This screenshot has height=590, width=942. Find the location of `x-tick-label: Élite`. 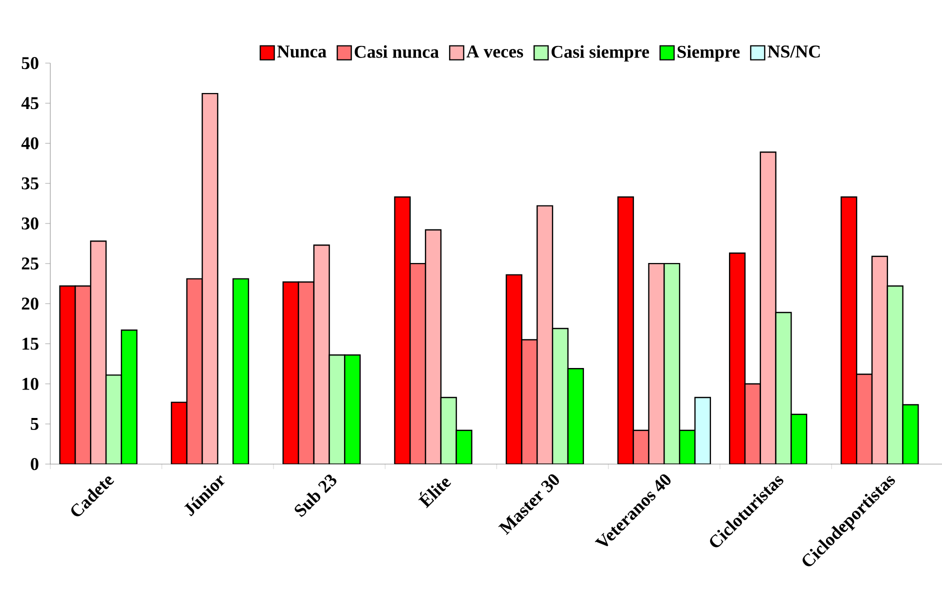

x-tick-label: Élite is located at coordinates (434, 493).